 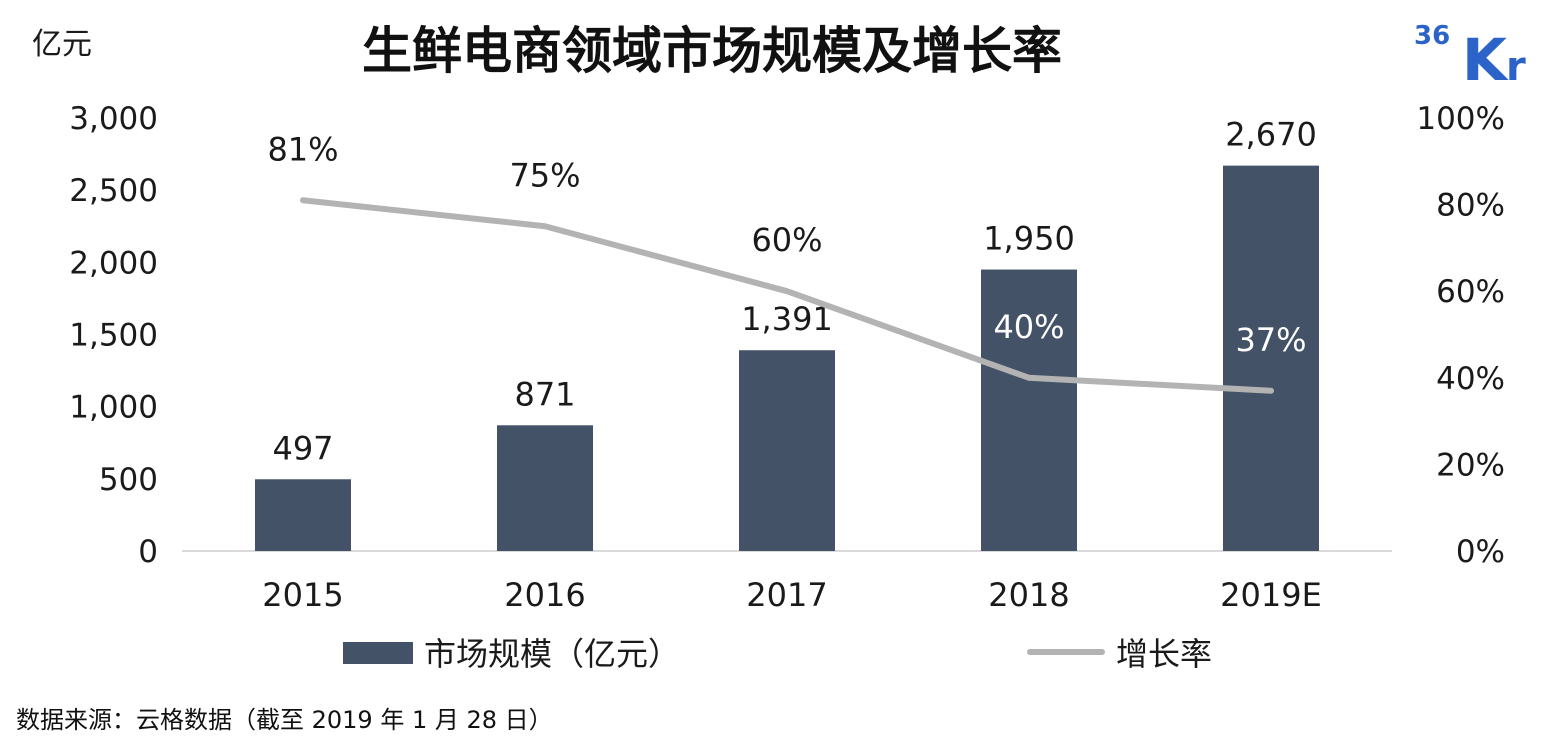 I want to click on y2-tick-label: 100%, so click(x=1460, y=119).